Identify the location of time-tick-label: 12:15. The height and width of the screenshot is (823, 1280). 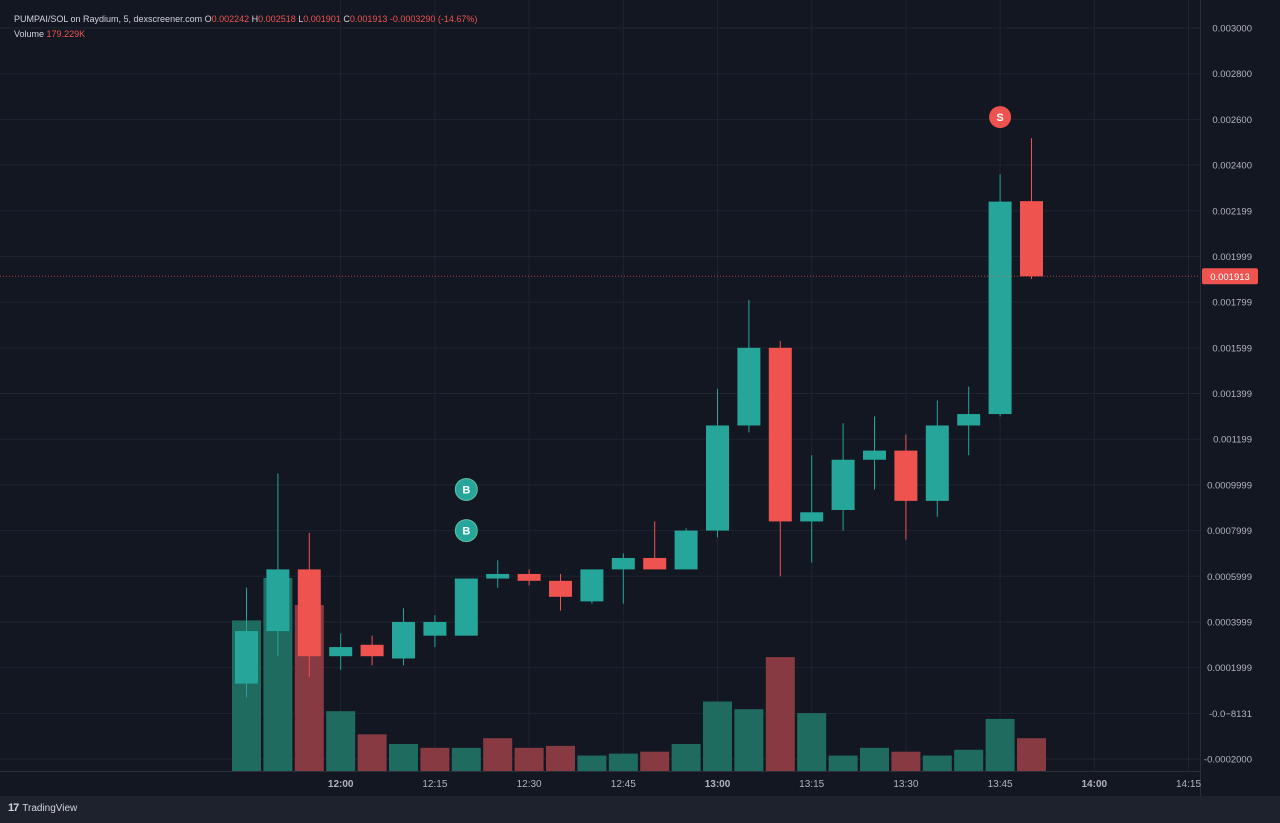
(434, 784).